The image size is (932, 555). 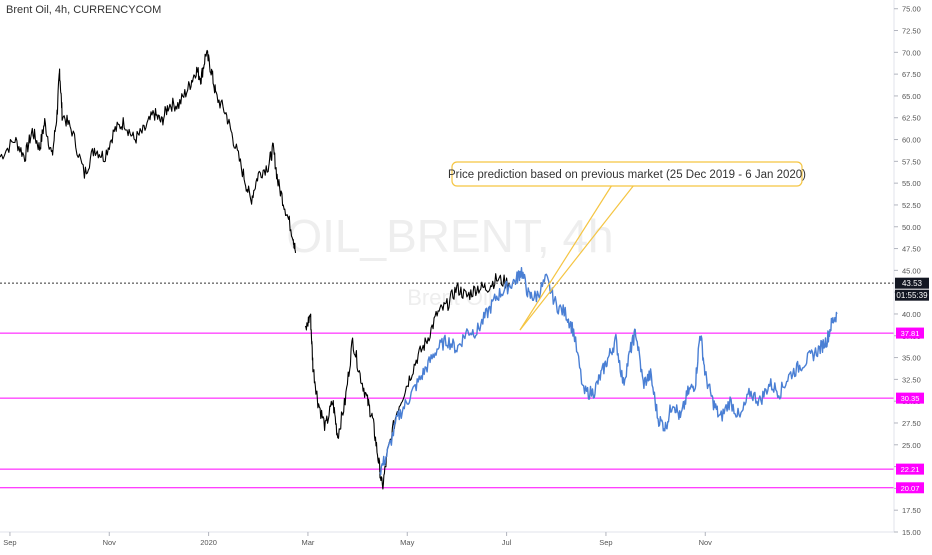 I want to click on last-price-tag: 43.53 01:55:39, so click(x=912, y=289).